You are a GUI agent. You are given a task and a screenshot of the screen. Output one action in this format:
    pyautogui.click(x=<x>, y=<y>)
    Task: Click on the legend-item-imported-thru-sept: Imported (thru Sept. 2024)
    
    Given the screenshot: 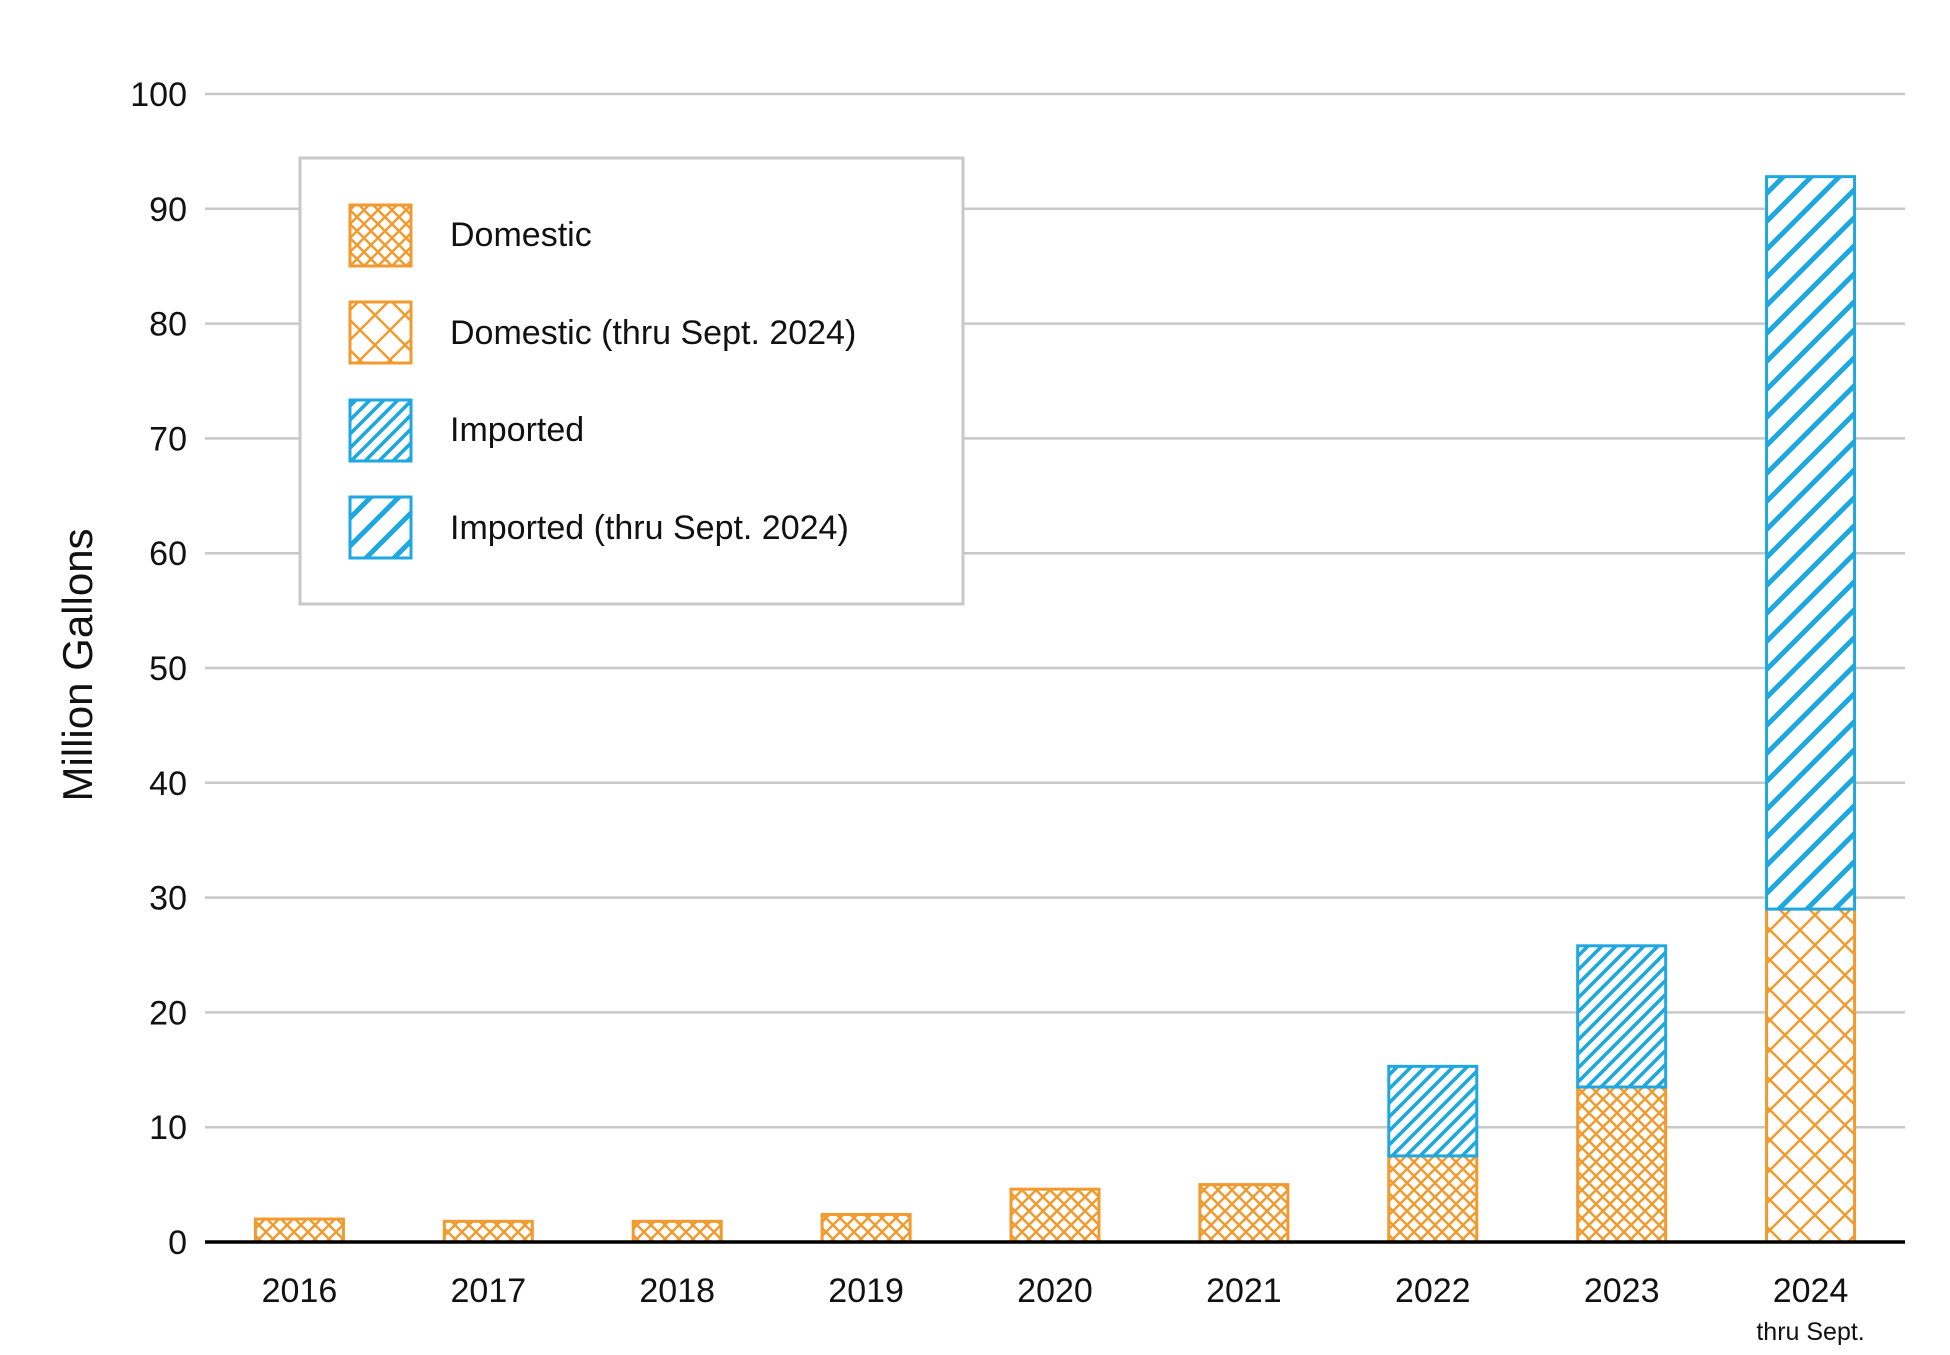 What is the action you would take?
    pyautogui.click(x=598, y=527)
    